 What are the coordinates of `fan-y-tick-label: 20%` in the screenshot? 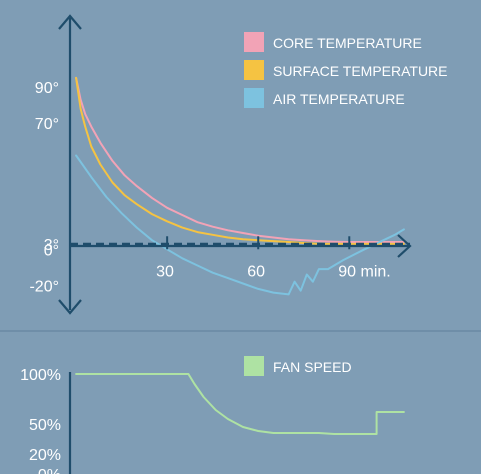 It's located at (45, 455).